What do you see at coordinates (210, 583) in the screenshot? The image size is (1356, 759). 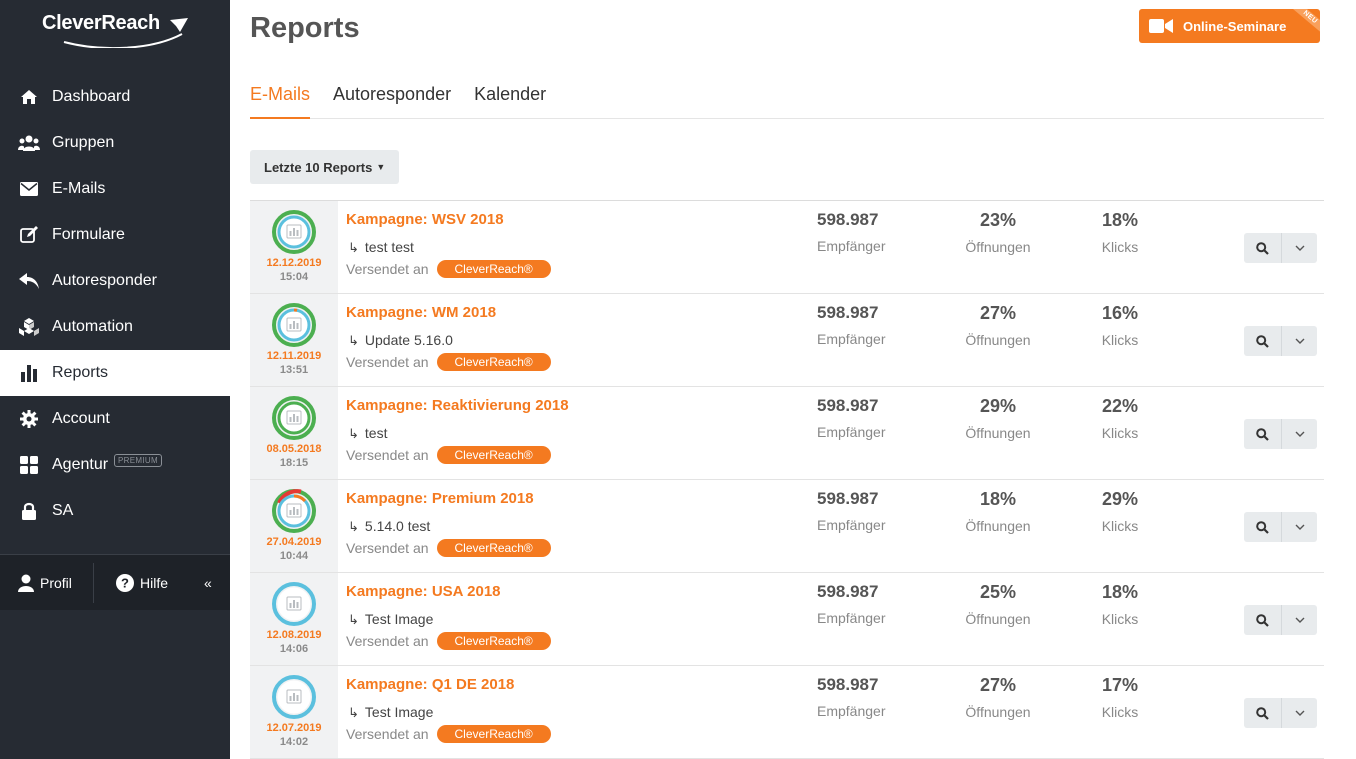 I see `collapse-sidebar-button: «` at bounding box center [210, 583].